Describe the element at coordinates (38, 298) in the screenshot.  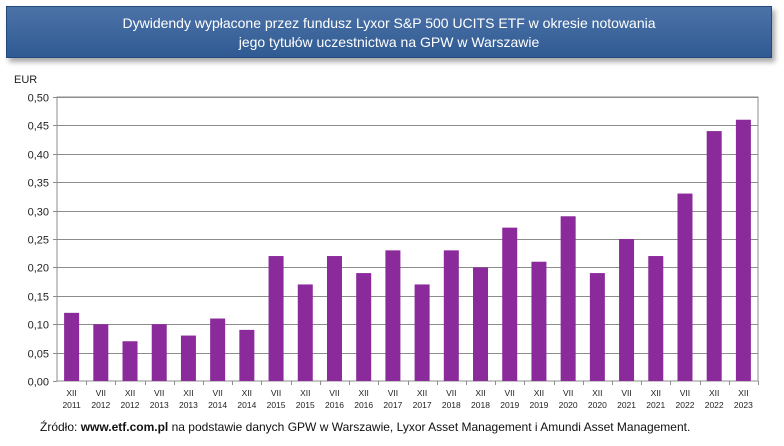
I see `y-tick-label: 0,15` at that location.